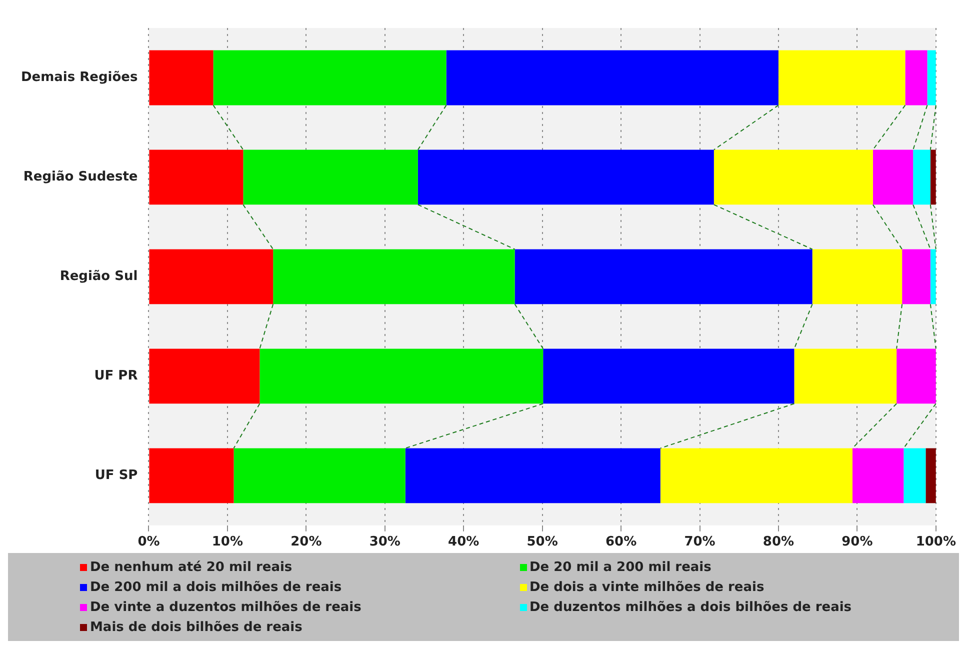 The width and height of the screenshot is (967, 653). Describe the element at coordinates (647, 587) in the screenshot. I see `legend-label: De dois a vinte milhões de reais` at that location.